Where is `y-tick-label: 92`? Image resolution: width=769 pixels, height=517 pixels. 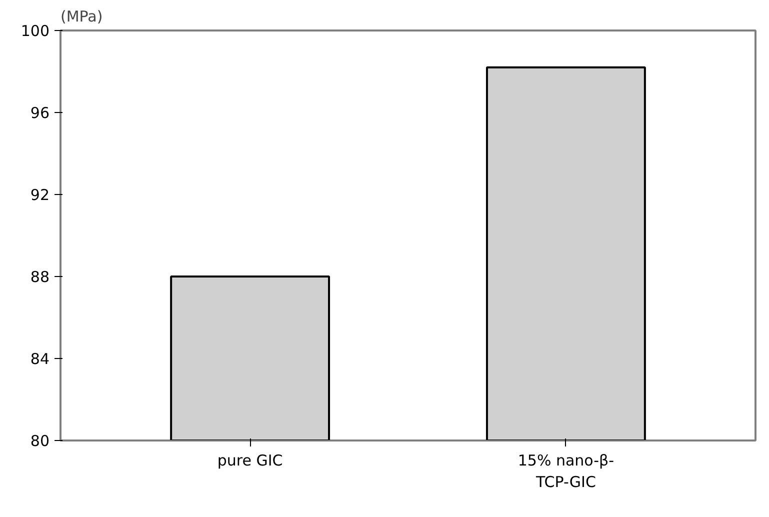
y-tick-label: 92 is located at coordinates (40, 195).